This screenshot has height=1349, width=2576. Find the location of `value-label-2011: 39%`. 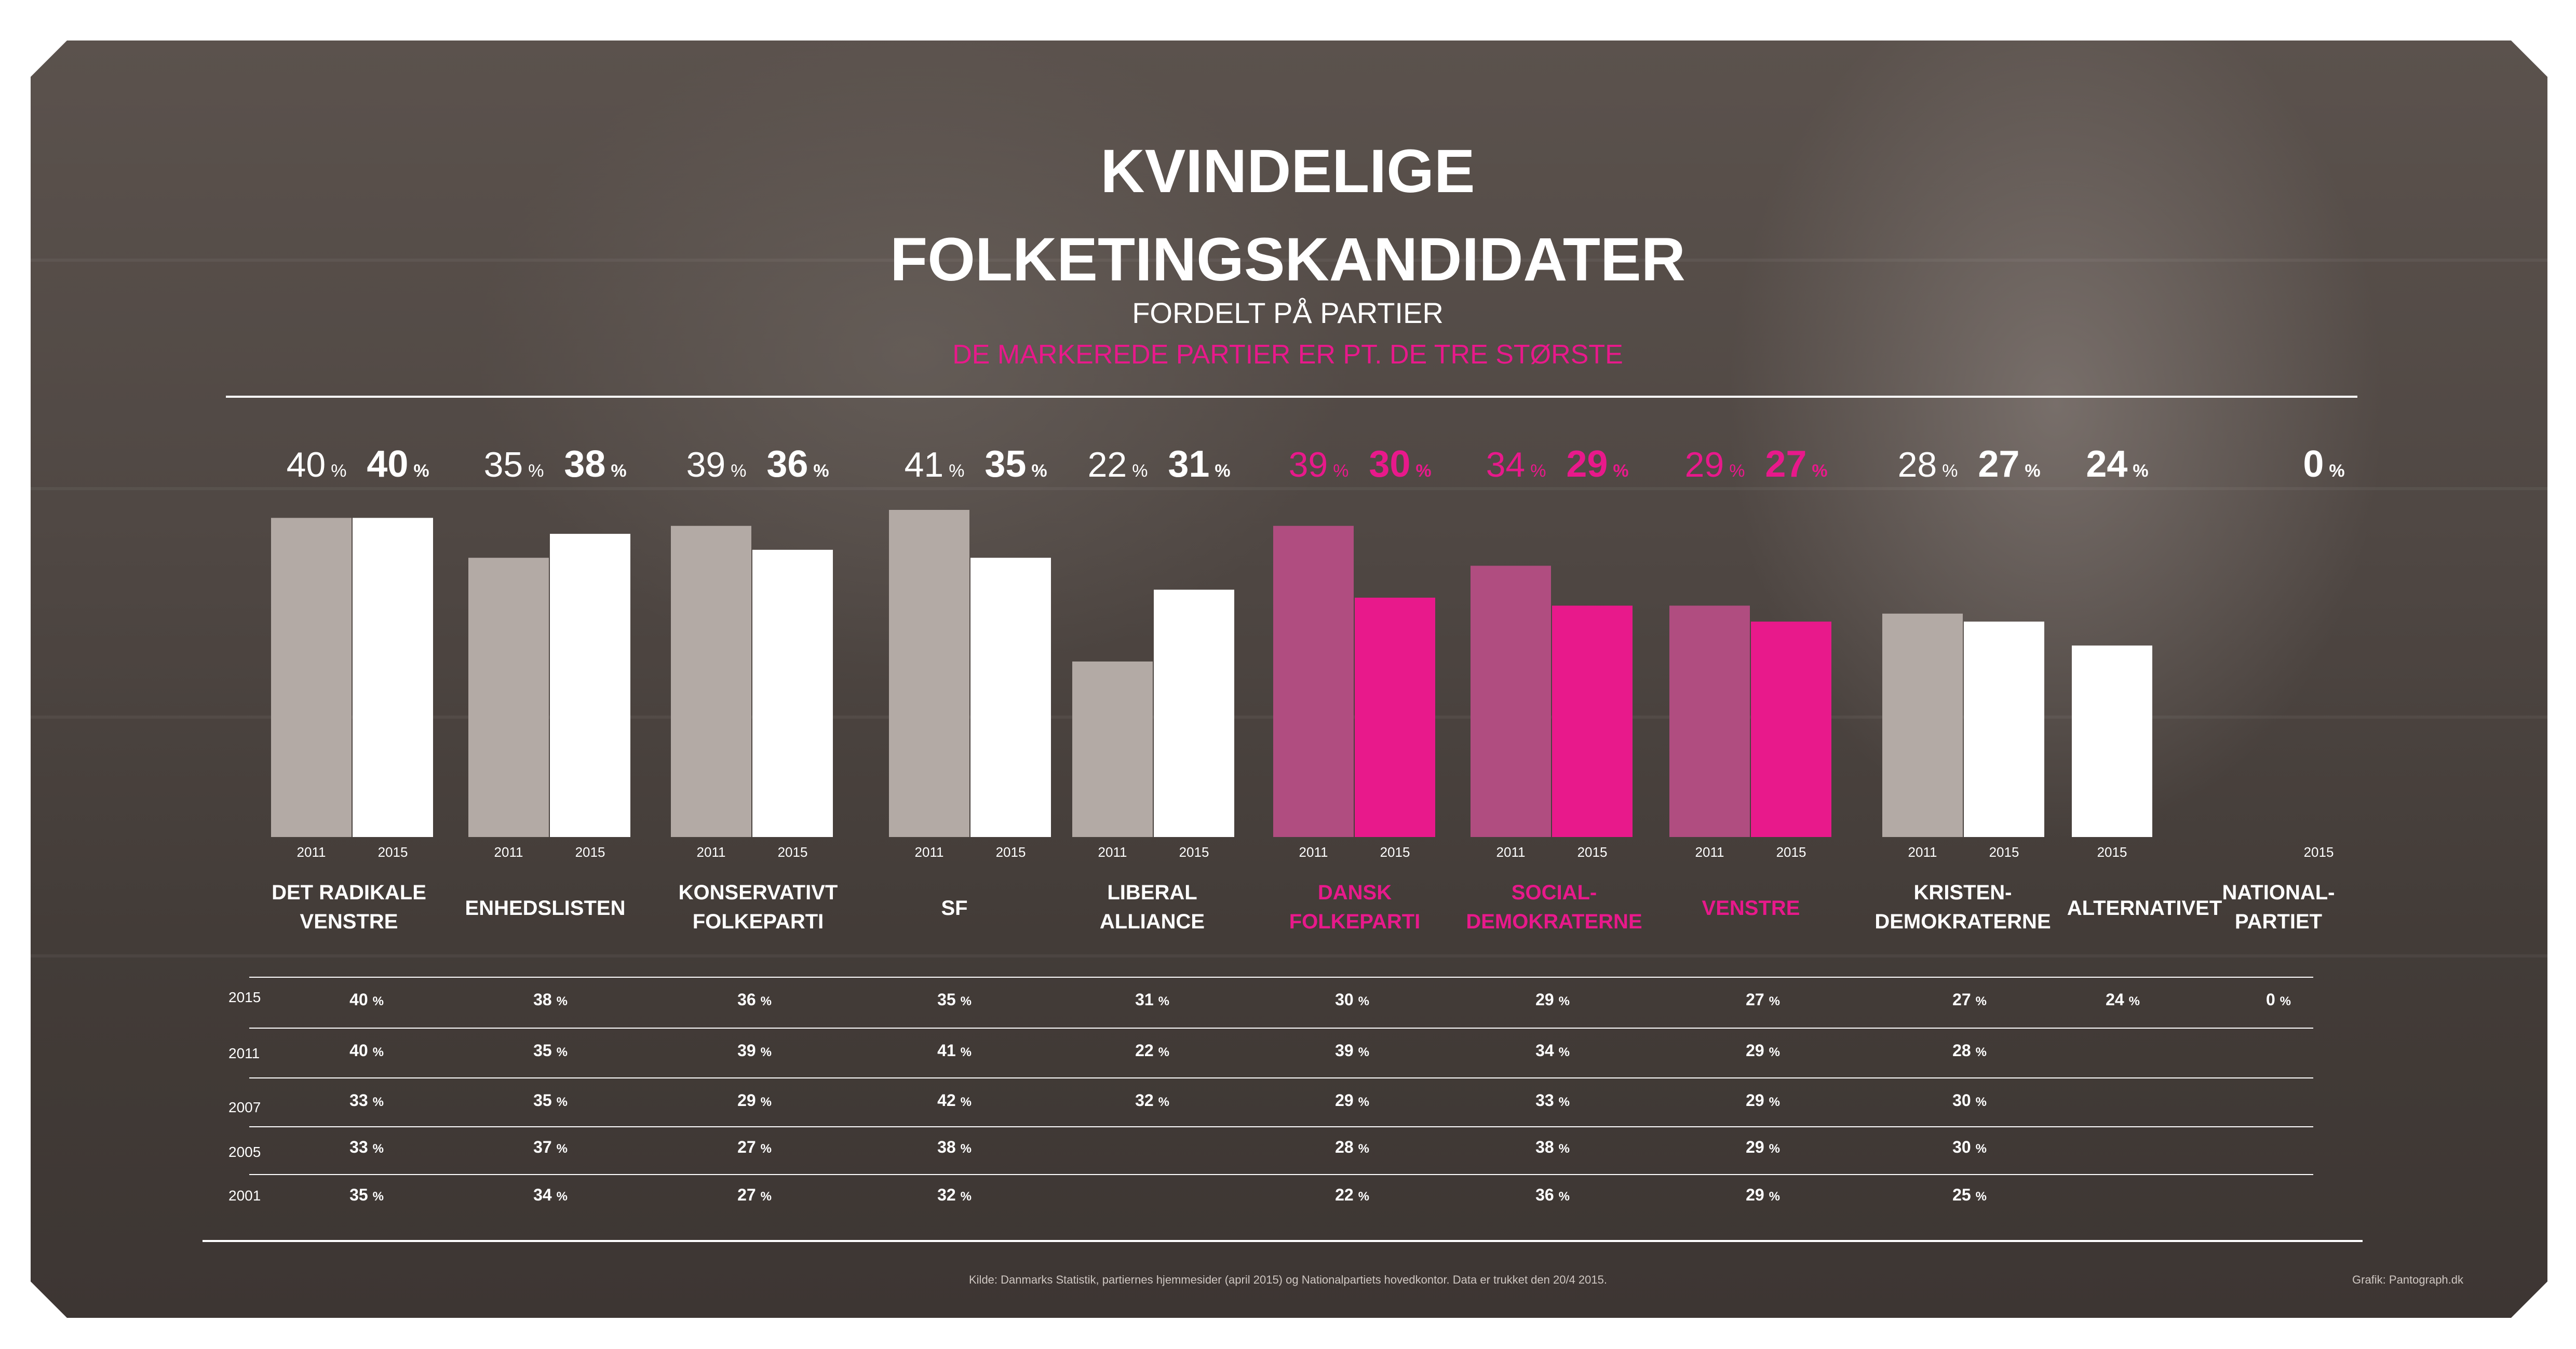

value-label-2011: 39% is located at coordinates (716, 464).